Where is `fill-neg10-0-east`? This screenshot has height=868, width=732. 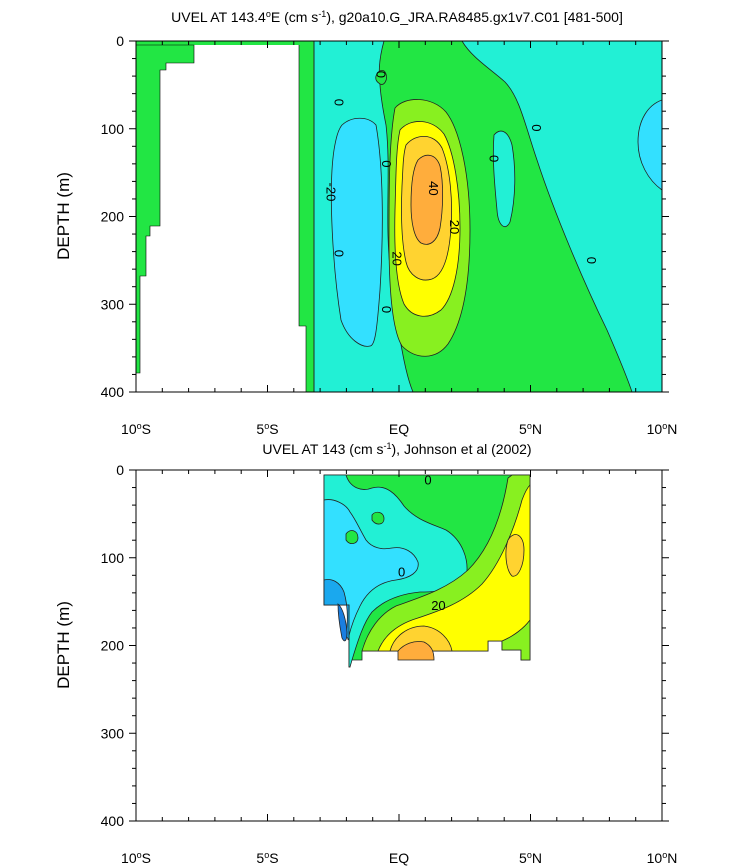
fill-neg10-0-east is located at coordinates (561, 216).